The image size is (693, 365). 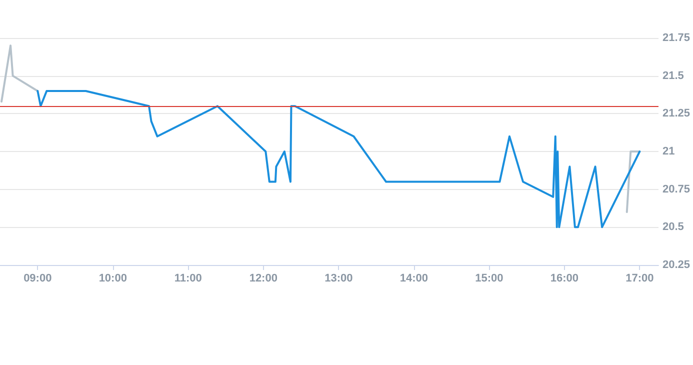 I want to click on x-tick-label: 12:00, so click(x=263, y=278).